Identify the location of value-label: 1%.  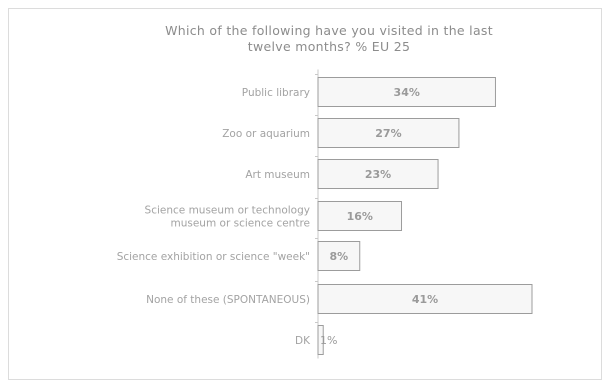
(328, 340).